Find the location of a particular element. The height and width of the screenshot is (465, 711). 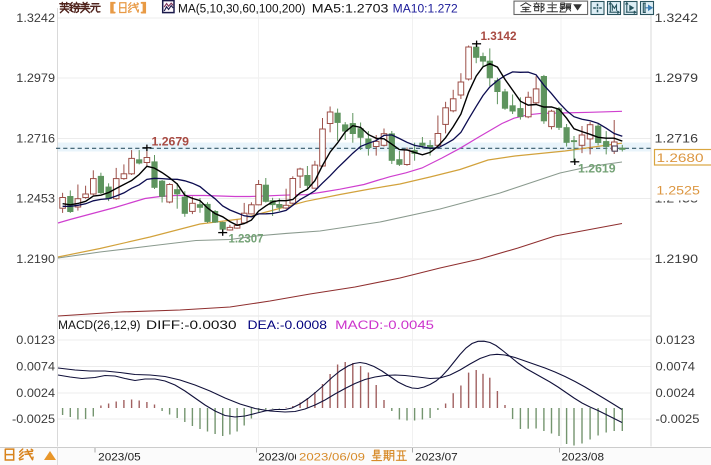

svg-text: MACD(26,12,9) is located at coordinates (99, 326).